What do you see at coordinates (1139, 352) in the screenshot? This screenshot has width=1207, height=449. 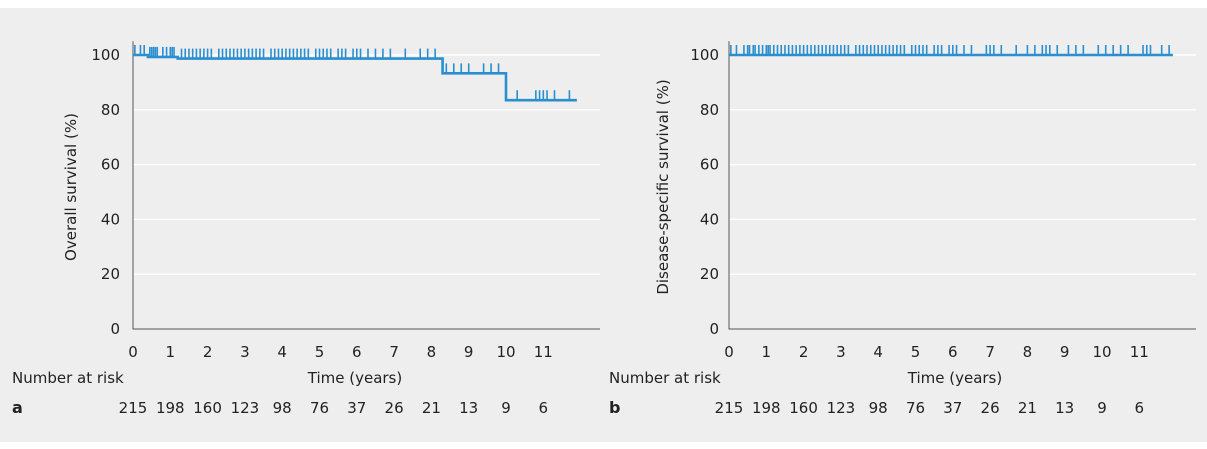 I see `x-tick-label-b-11: 11` at bounding box center [1139, 352].